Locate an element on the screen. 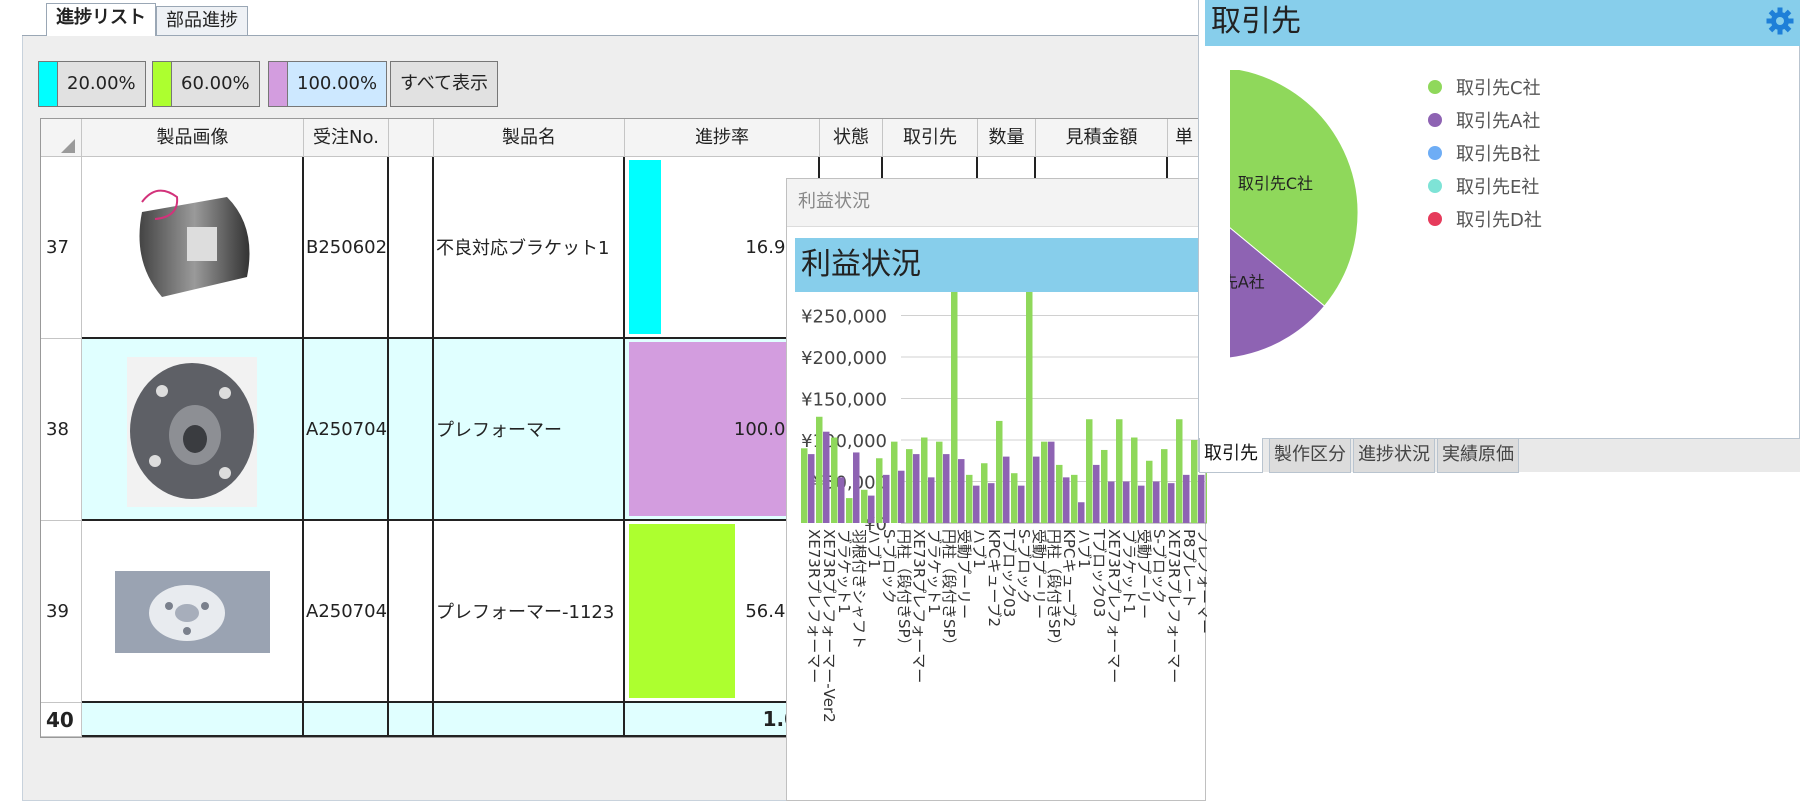 The image size is (1800, 801). legend-item: 取引先C社 is located at coordinates (1484, 87).